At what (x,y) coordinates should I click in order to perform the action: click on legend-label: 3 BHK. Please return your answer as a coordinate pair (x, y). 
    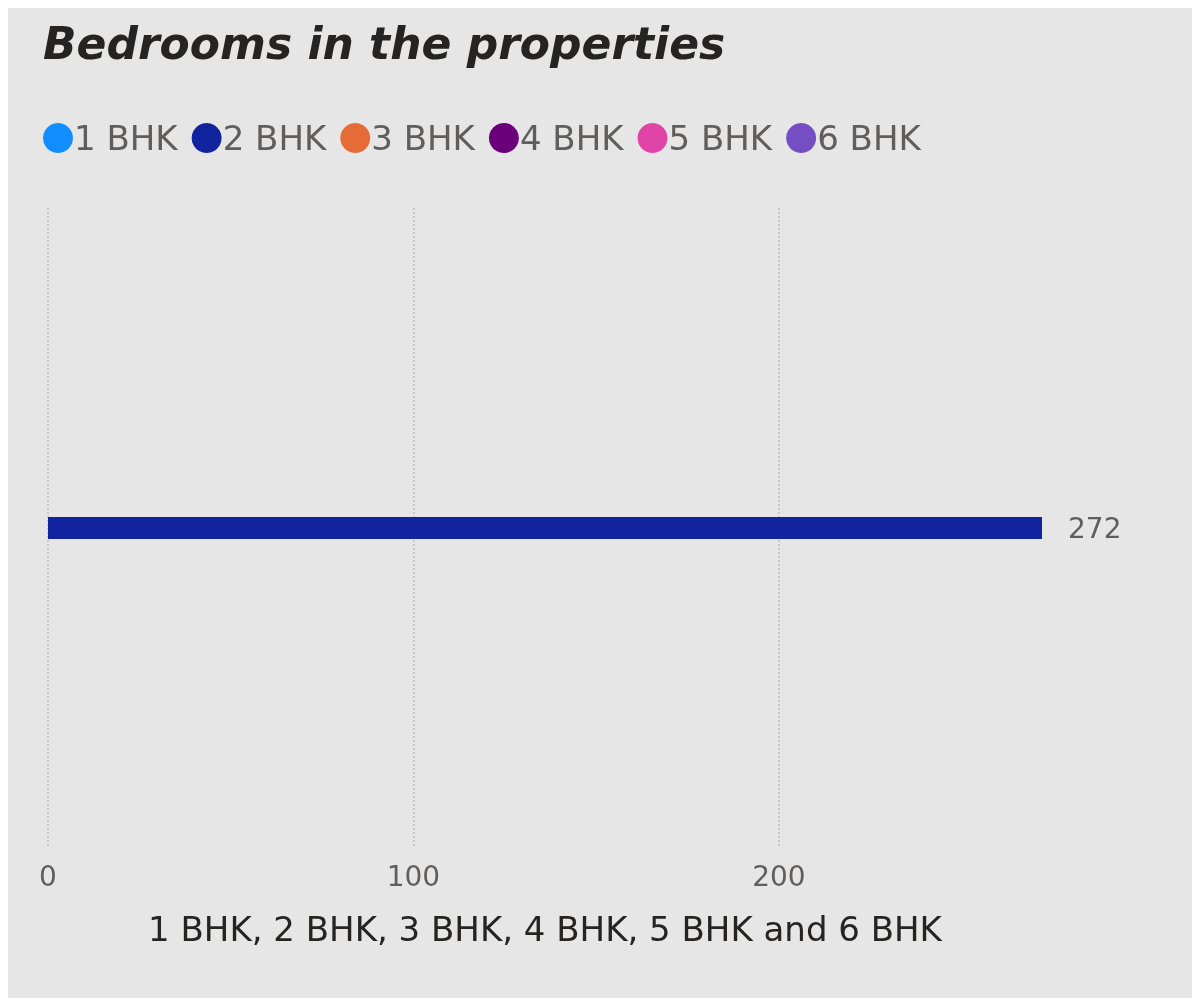
    Looking at the image, I should click on (424, 138).